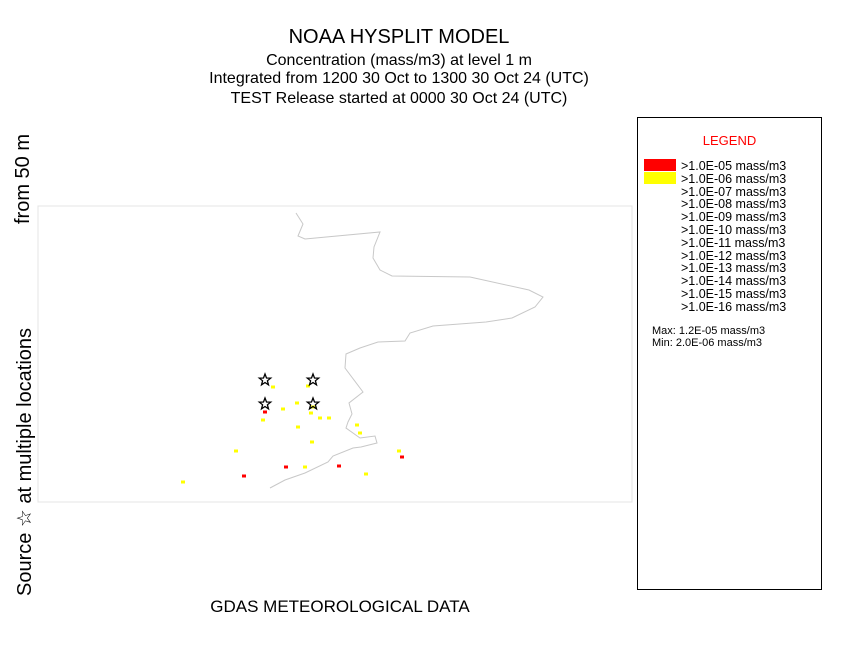 The width and height of the screenshot is (854, 646). What do you see at coordinates (734, 178) in the screenshot?
I see `legend-entry-label: >1.0E-06 mass/m3` at bounding box center [734, 178].